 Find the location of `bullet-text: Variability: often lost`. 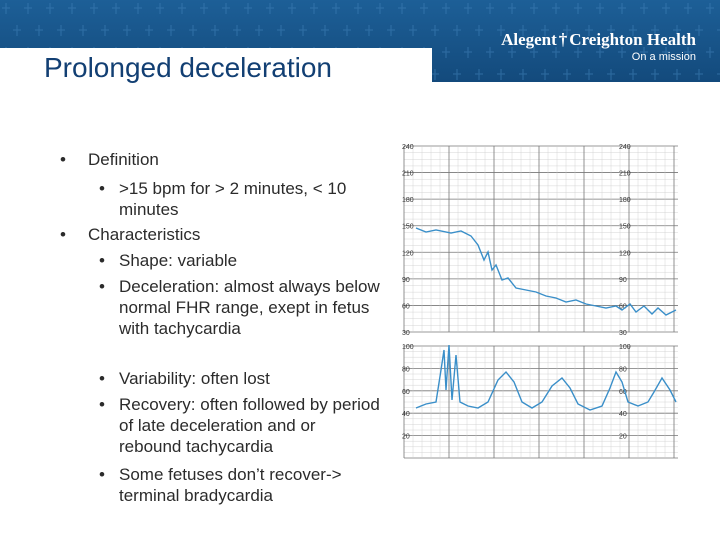

bullet-text: Variability: often lost is located at coordinates (194, 378).